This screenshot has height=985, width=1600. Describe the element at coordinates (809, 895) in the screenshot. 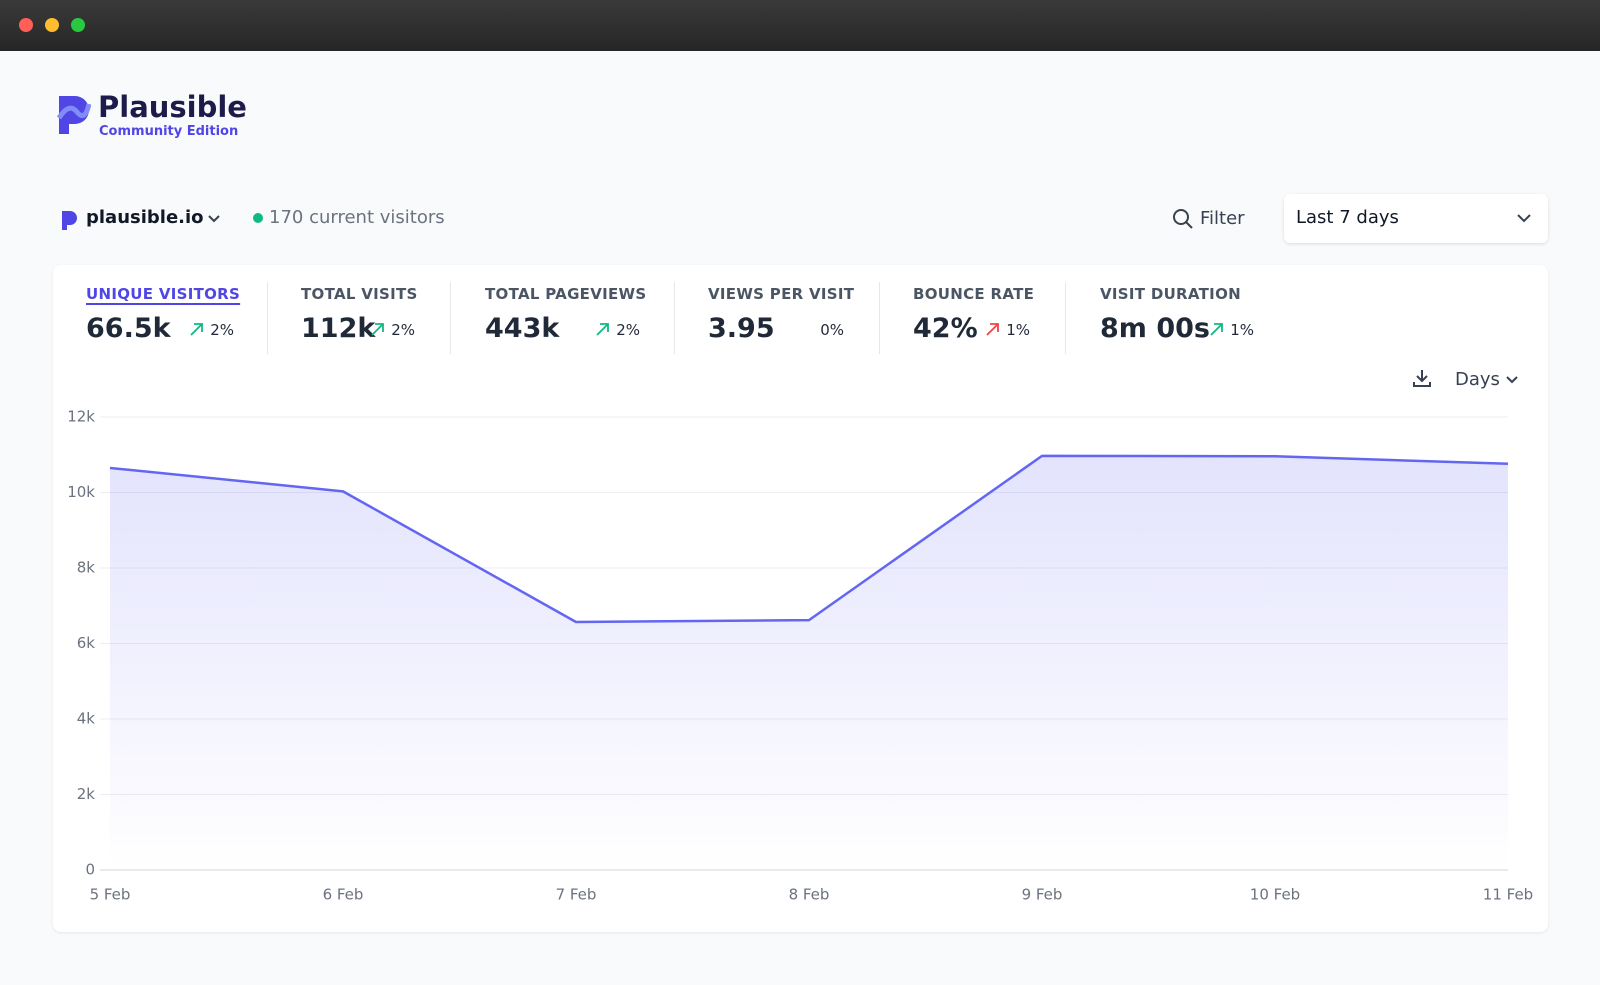

I see `x-tick-label: 8 Feb` at that location.